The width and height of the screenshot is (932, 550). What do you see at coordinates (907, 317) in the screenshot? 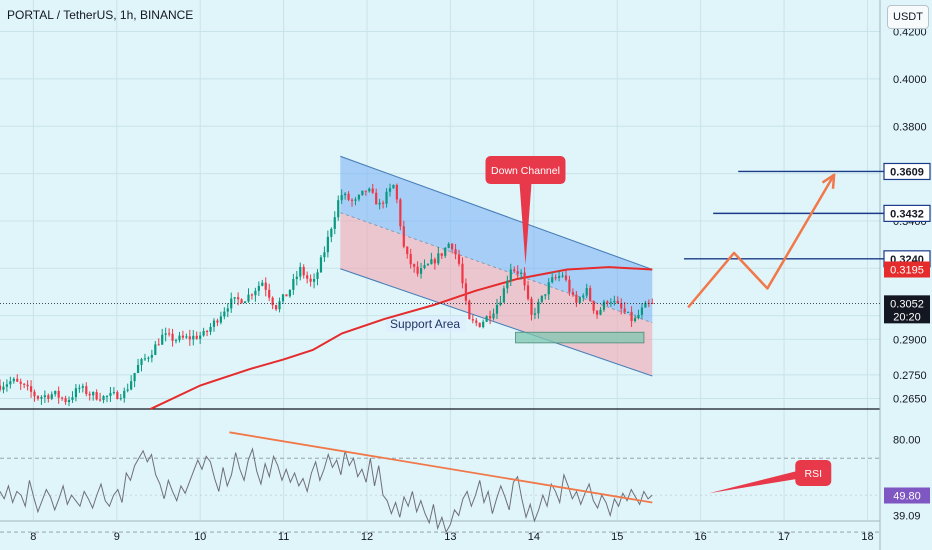
I see `price-tag-countdown: 20:20` at bounding box center [907, 317].